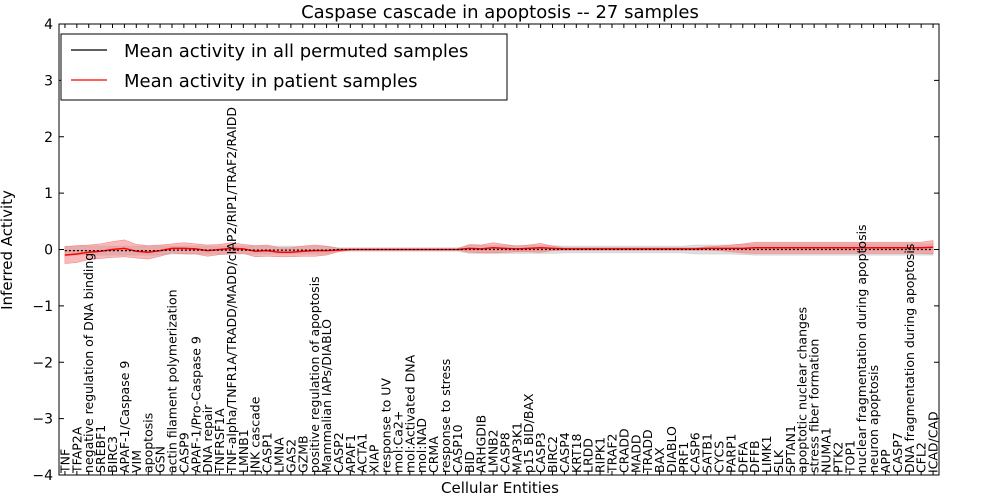 This screenshot has width=1000, height=500. What do you see at coordinates (719, 457) in the screenshot?
I see `x-category-label: CYCS` at bounding box center [719, 457].